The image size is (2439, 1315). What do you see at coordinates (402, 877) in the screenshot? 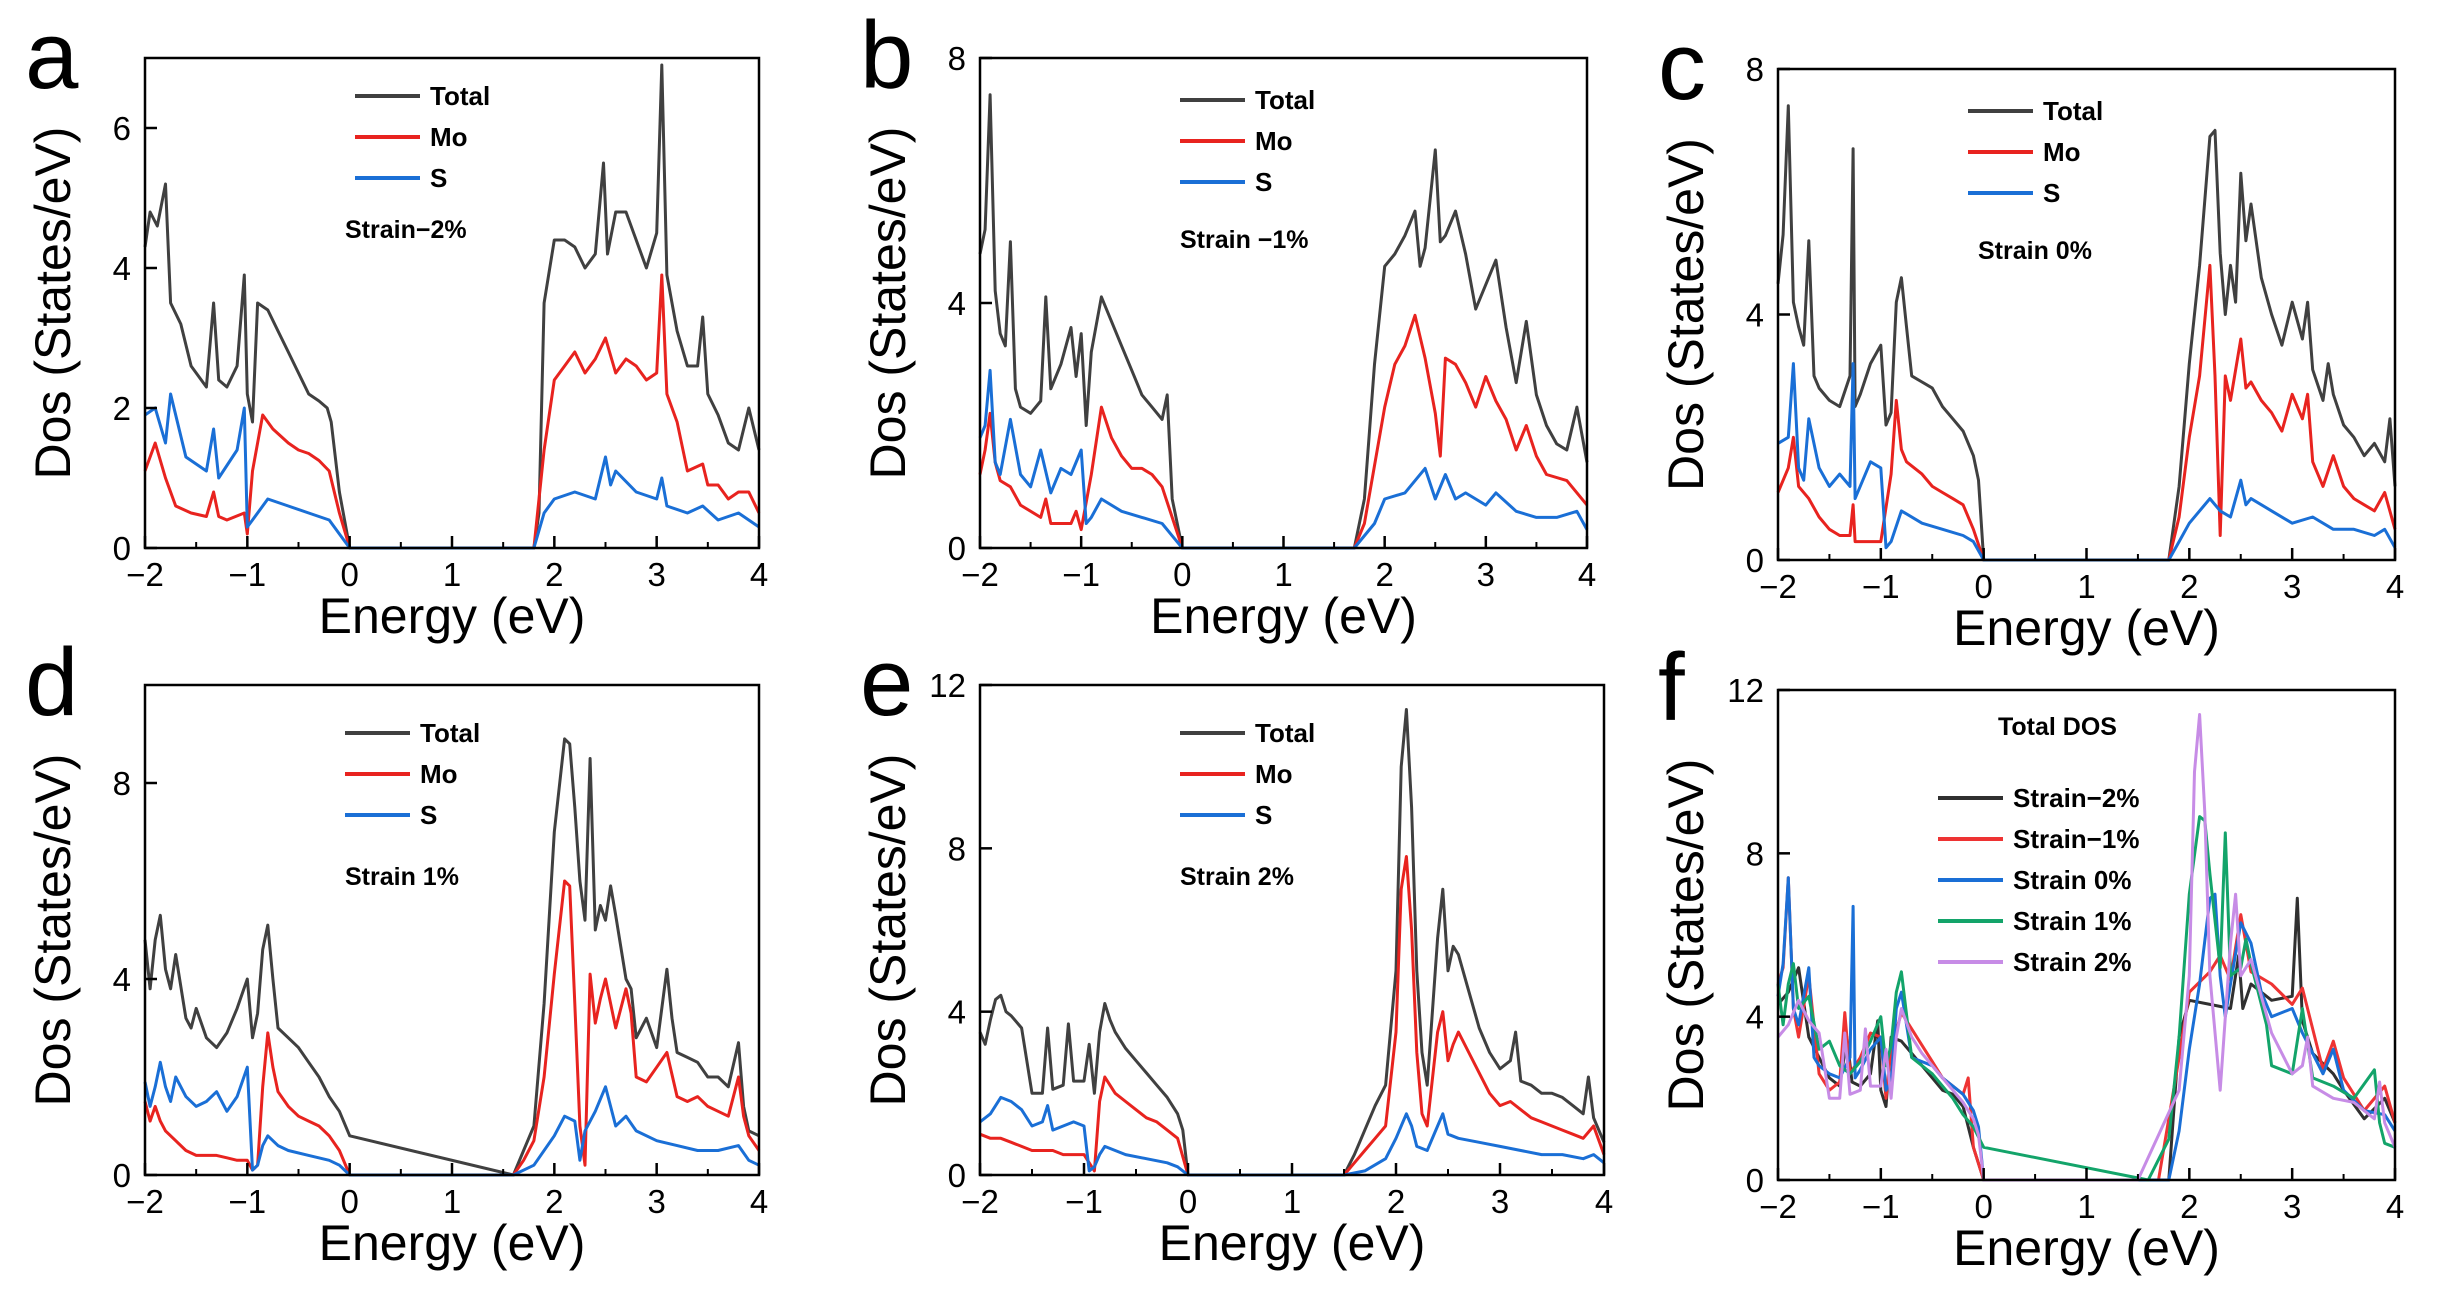
I see `panel-annotation: Strain 1%` at bounding box center [402, 877].